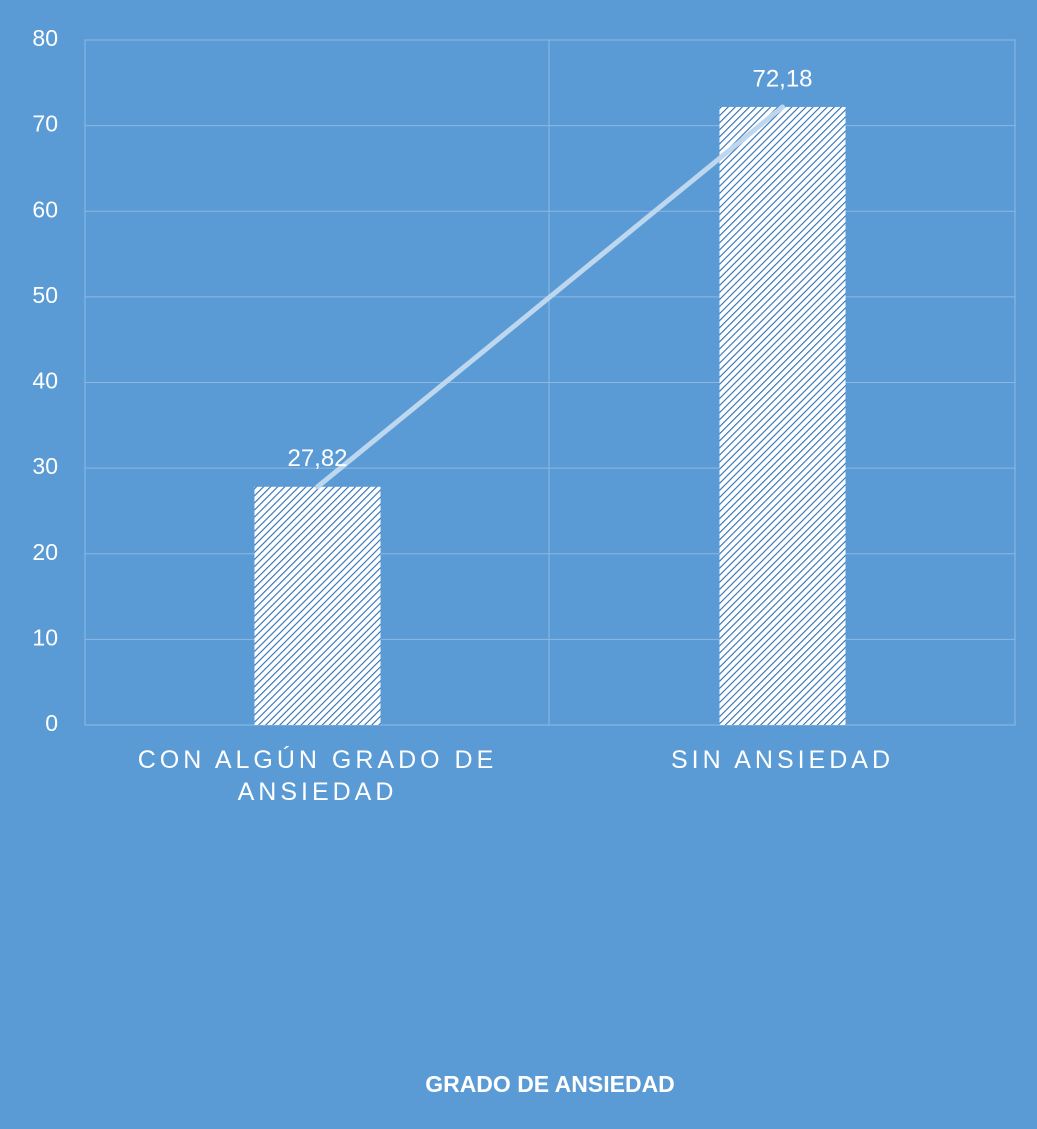 The height and width of the screenshot is (1129, 1037). I want to click on y-tick-label: 70, so click(45, 124).